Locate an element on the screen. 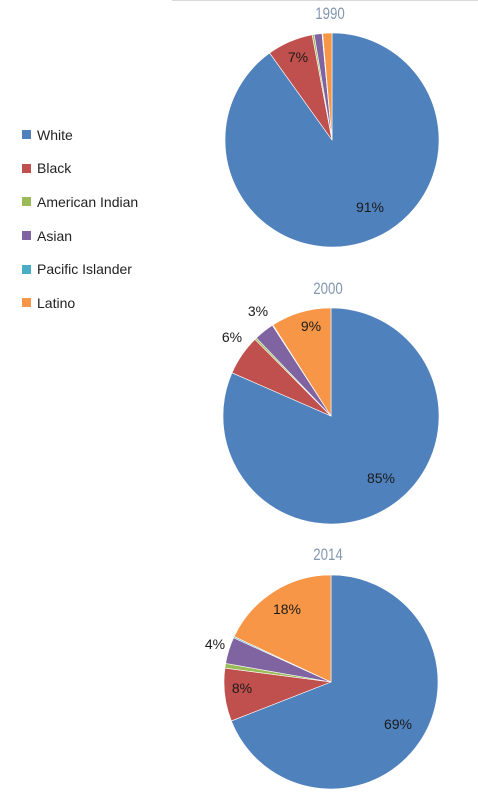  pie-data-label-2000-asian: 3% is located at coordinates (258, 311).